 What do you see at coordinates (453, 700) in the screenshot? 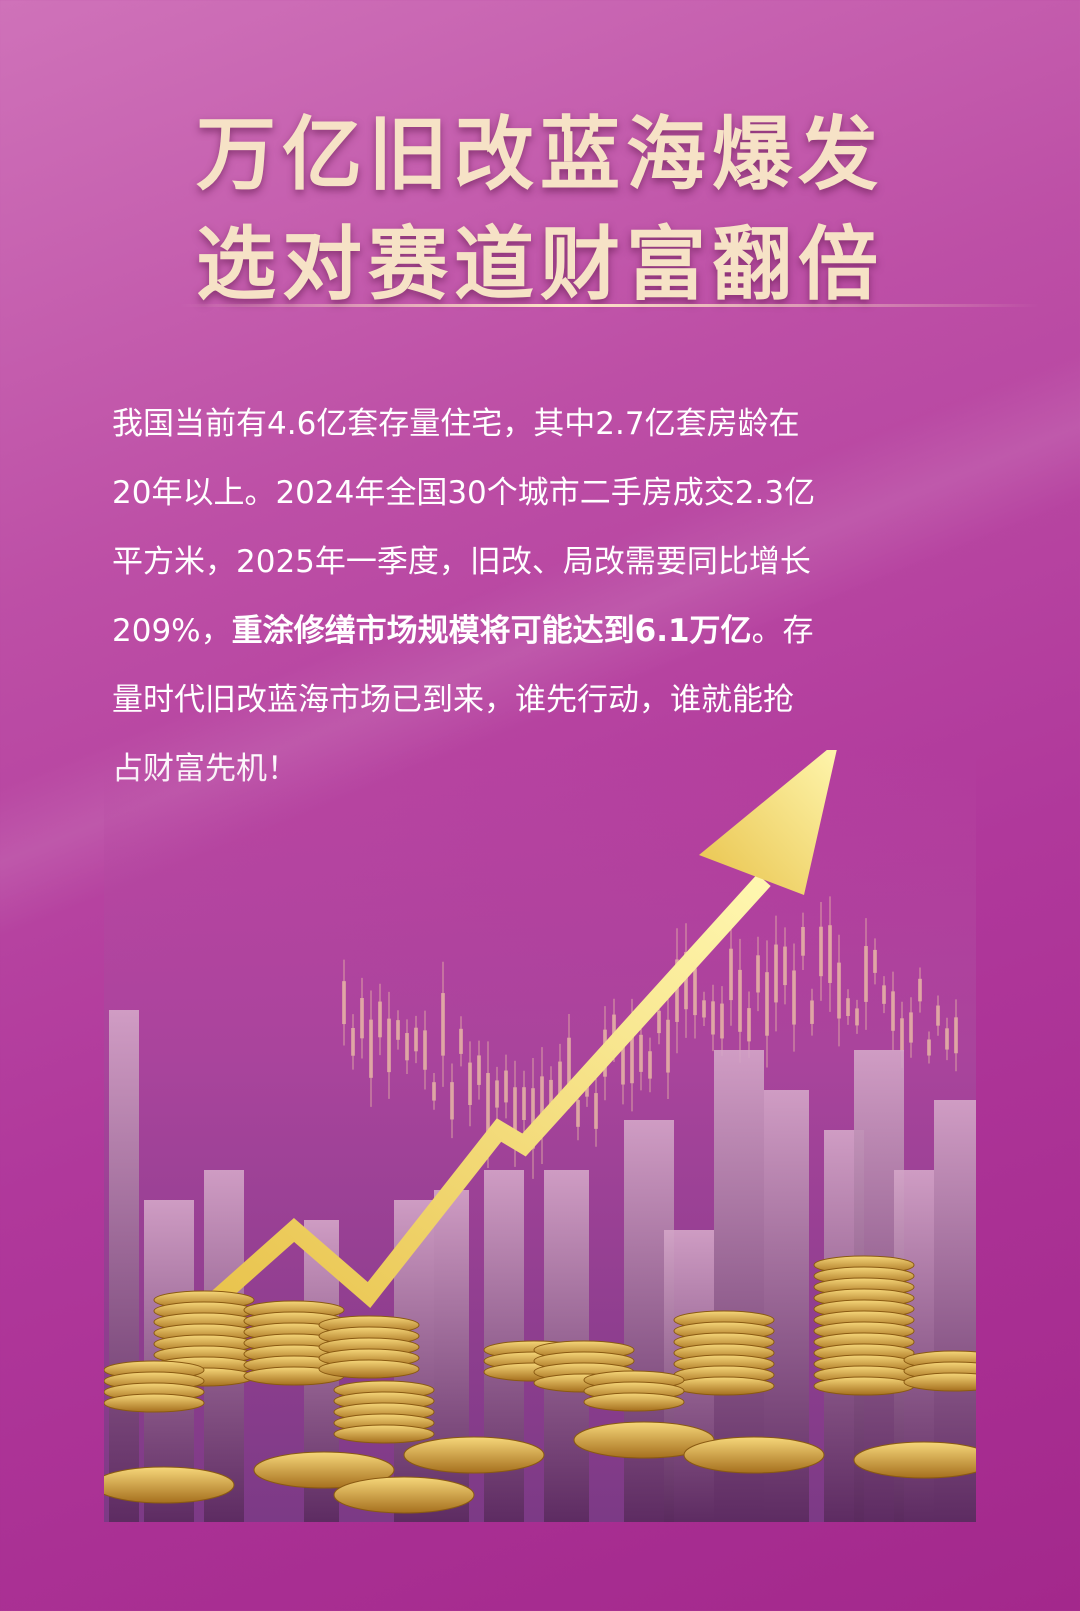
I see `paragraph-line: 量时代旧改蓝海市场已到来，谁先行动，谁就能抢` at bounding box center [453, 700].